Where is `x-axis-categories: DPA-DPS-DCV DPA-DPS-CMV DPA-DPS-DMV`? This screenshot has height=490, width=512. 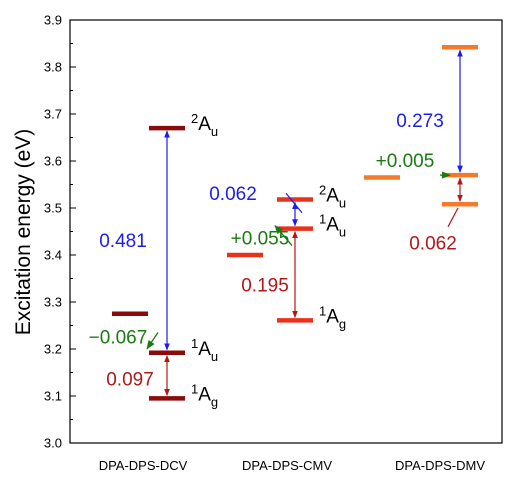 x-axis-categories: DPA-DPS-DCV DPA-DPS-CMV DPA-DPS-DMV is located at coordinates (292, 465).